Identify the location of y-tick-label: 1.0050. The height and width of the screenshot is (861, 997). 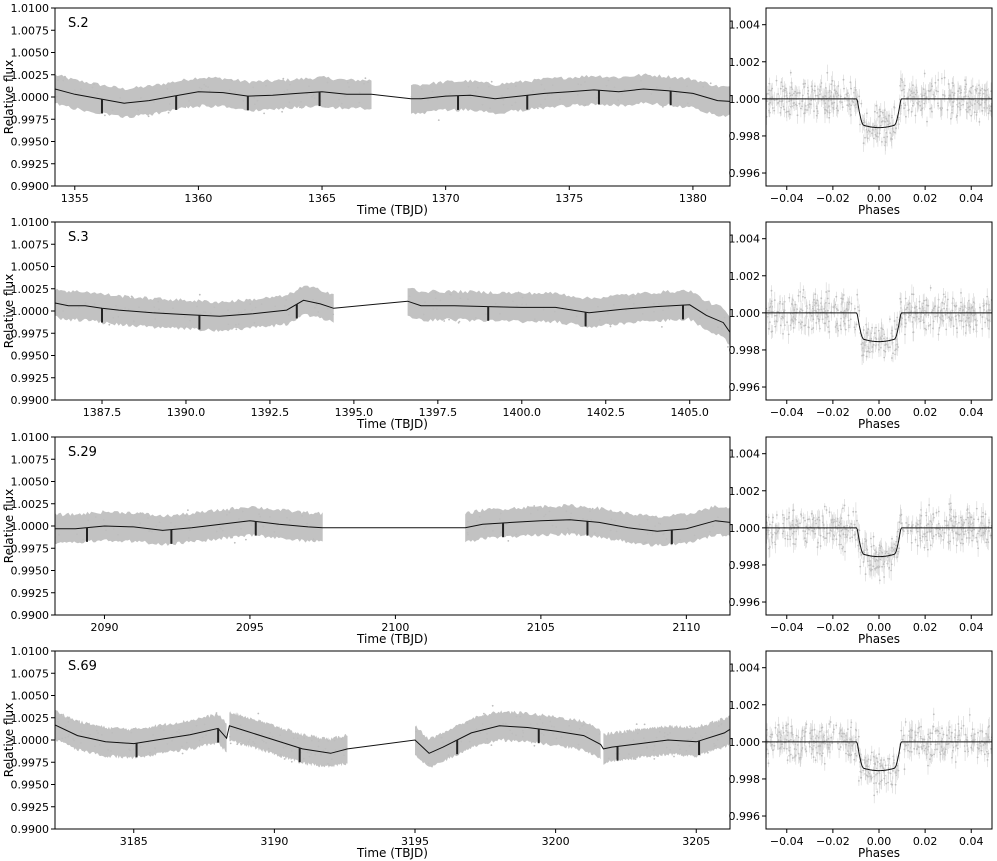
(30, 53).